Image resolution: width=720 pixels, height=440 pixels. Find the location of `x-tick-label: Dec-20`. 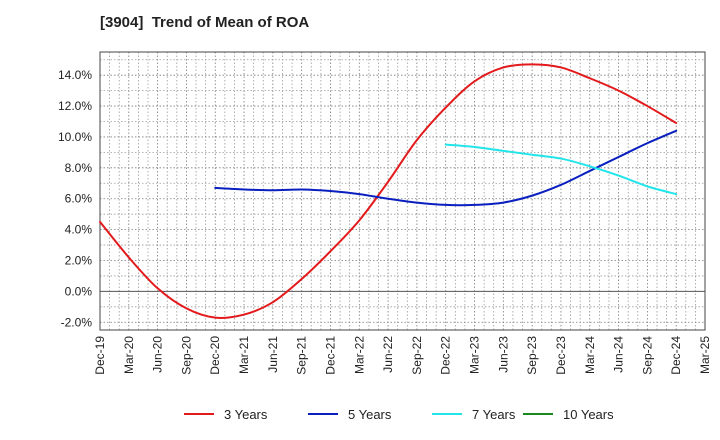

x-tick-label: Dec-20 is located at coordinates (215, 355).